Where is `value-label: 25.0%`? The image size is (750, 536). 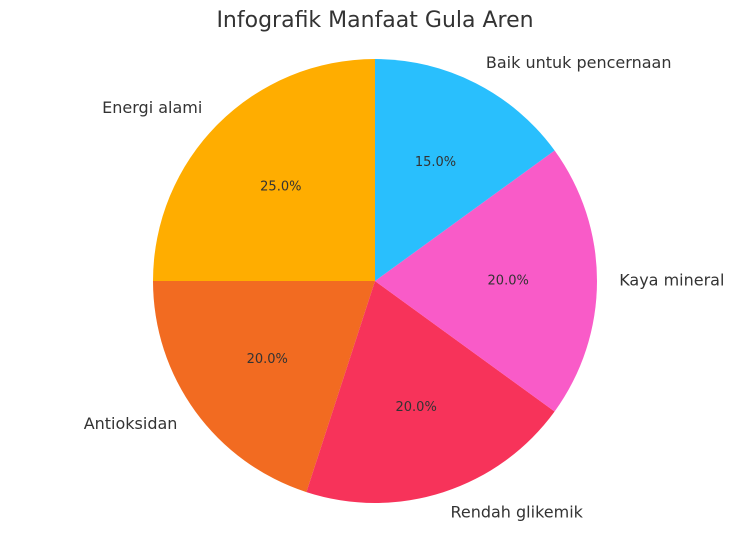 value-label: 25.0% is located at coordinates (280, 186).